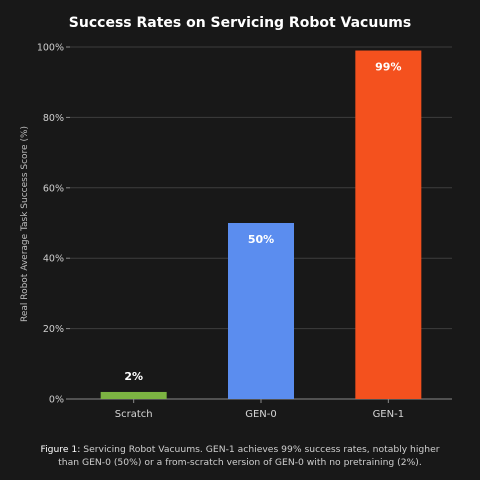  What do you see at coordinates (50, 48) in the screenshot?
I see `y-tick-label: 100%` at bounding box center [50, 48].